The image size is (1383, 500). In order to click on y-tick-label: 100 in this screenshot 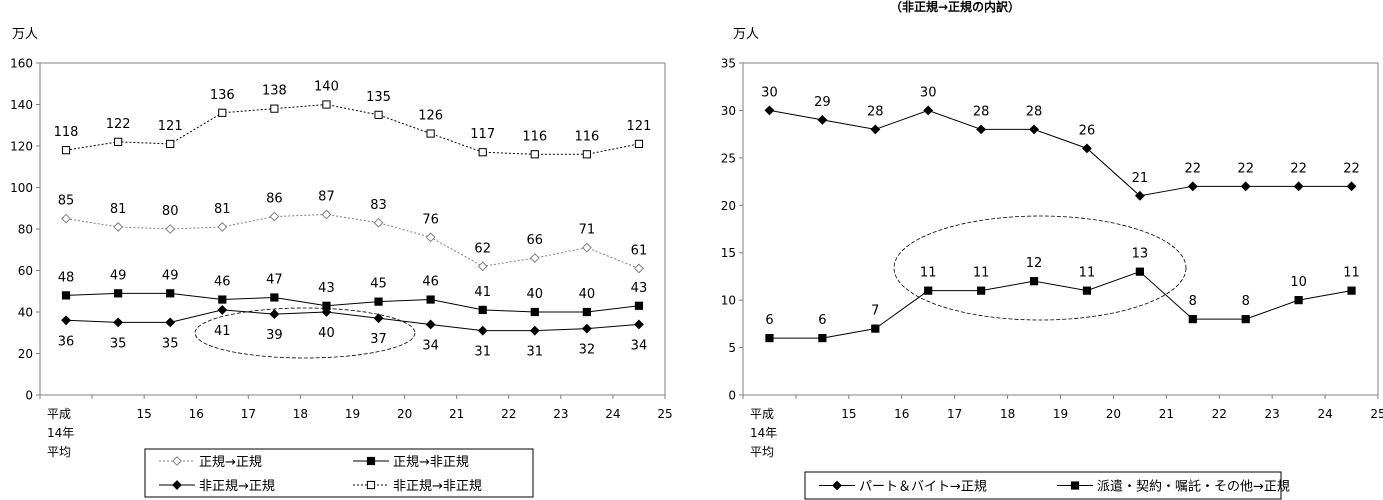, I will do `click(21, 188)`.